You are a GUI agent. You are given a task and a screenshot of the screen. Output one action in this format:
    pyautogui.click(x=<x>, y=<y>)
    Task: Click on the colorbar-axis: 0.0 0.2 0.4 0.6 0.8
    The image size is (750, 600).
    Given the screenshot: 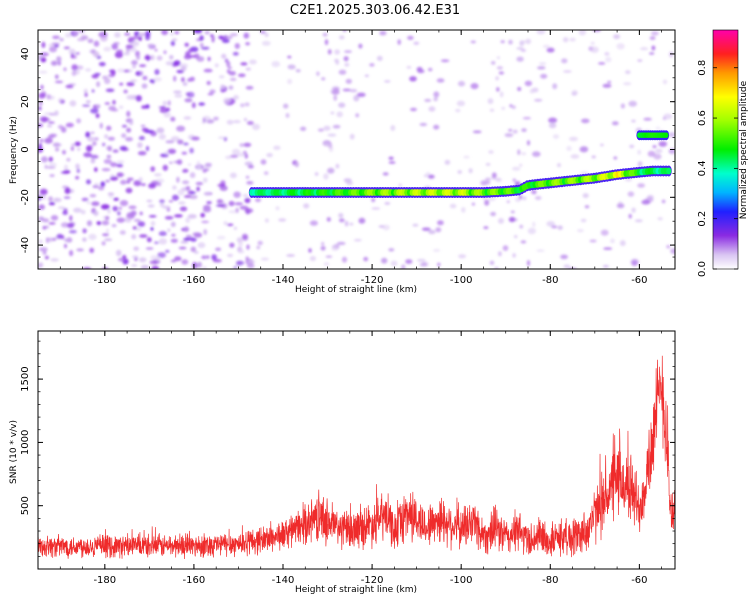 What is the action you would take?
    pyautogui.click(x=717, y=168)
    